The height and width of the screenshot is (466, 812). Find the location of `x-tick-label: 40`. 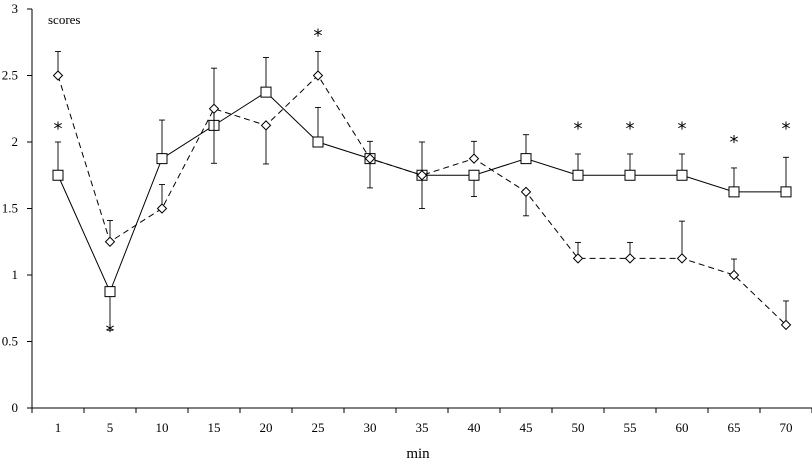

x-tick-label: 40 is located at coordinates (474, 427).